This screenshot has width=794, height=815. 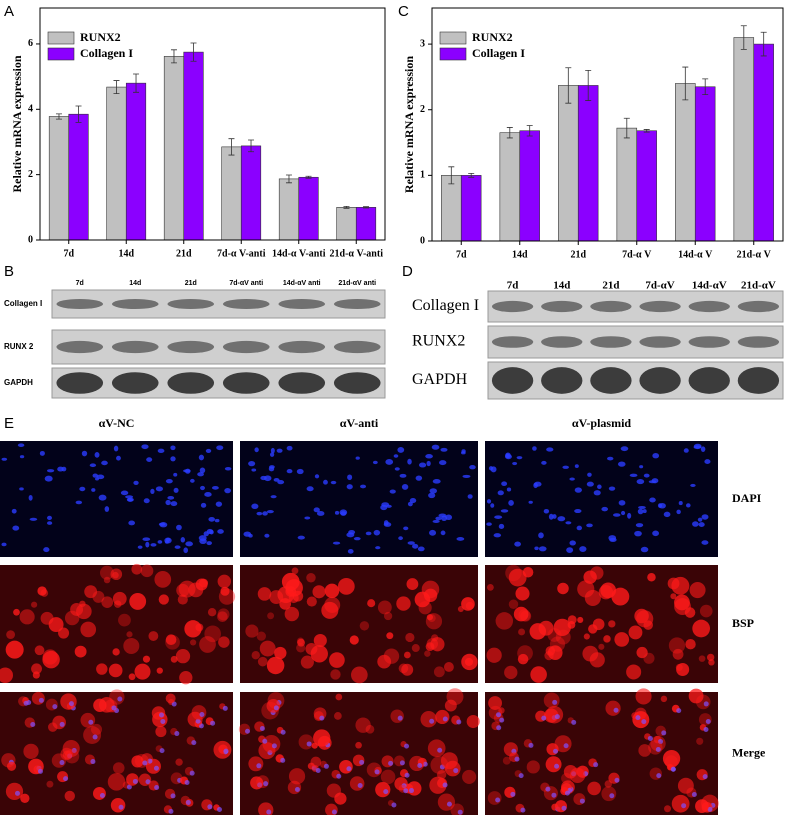 What do you see at coordinates (610, 286) in the screenshot?
I see `lane-label: 21d` at bounding box center [610, 286].